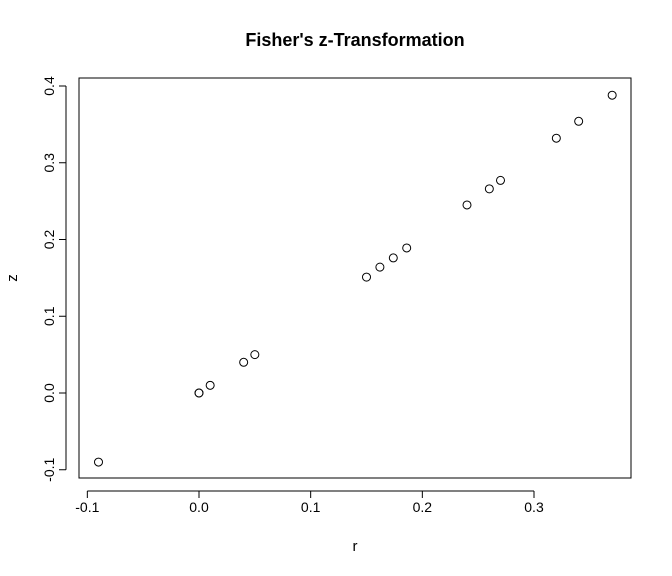  I want to click on chart-title: Fisher's z-Transformation, so click(354, 40).